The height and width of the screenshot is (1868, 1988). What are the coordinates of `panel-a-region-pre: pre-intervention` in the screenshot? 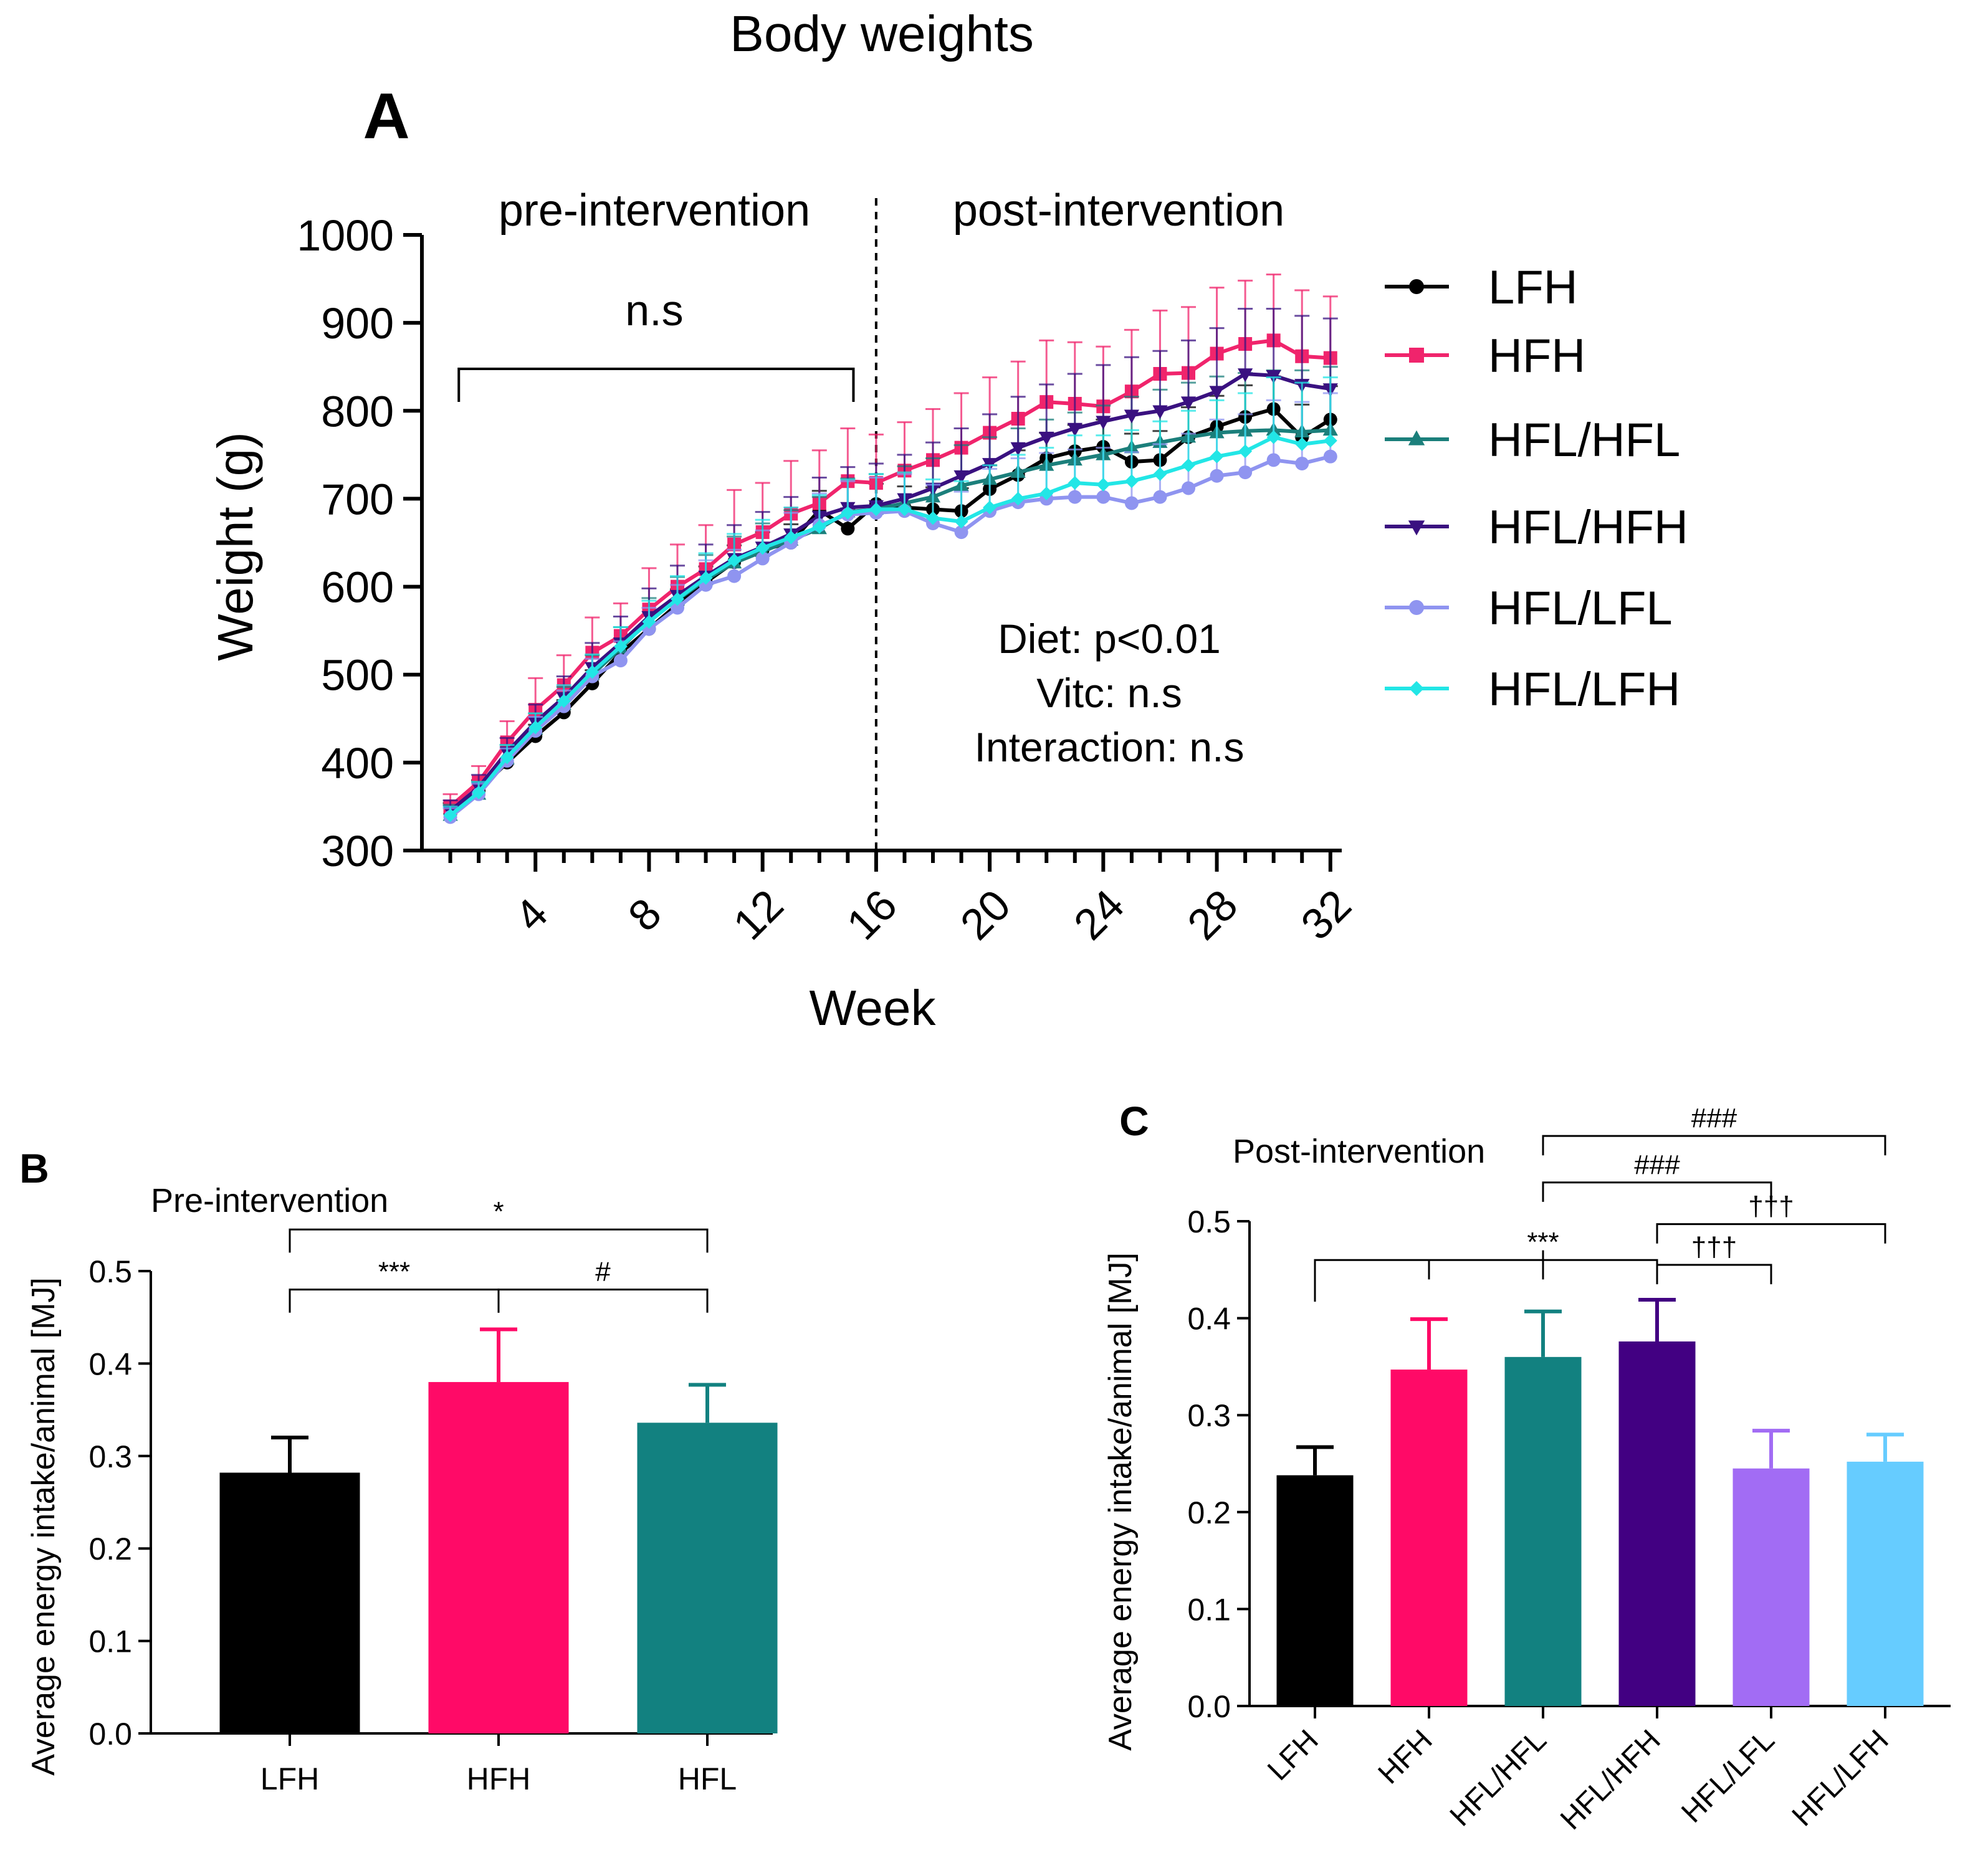 It's located at (654, 211).